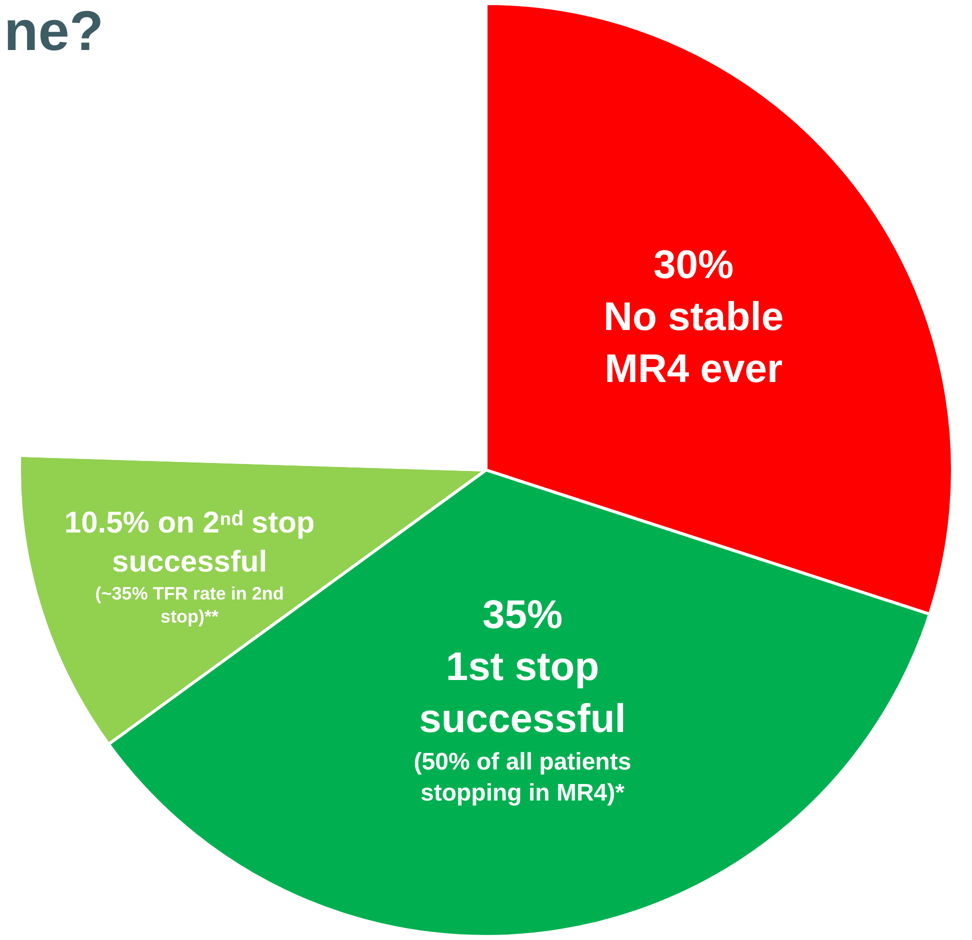 The height and width of the screenshot is (940, 972). What do you see at coordinates (189, 542) in the screenshot?
I see `slice-label: 10.5% on 2ⁿᵈ stop successful` at bounding box center [189, 542].